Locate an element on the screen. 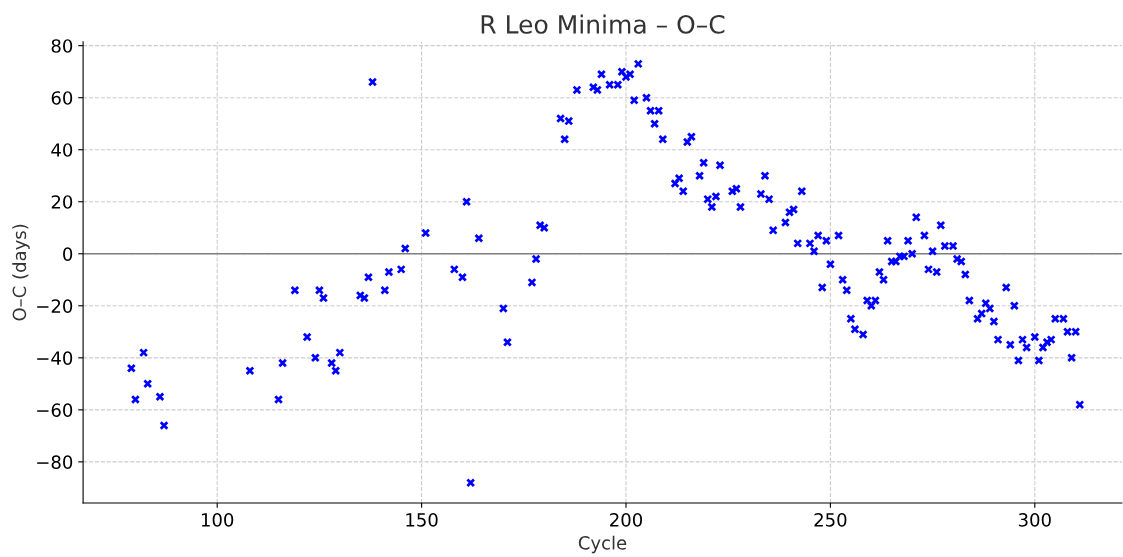  y-tick-label: 60 is located at coordinates (62, 98).